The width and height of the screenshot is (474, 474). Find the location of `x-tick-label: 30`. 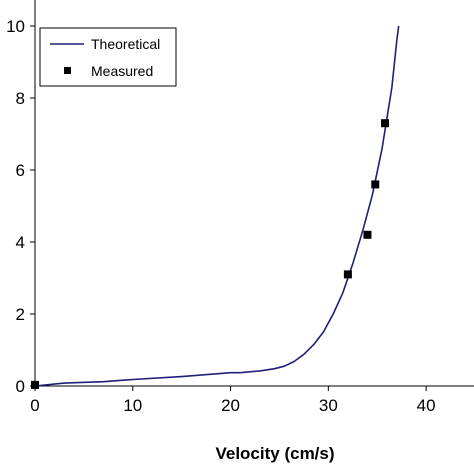

x-tick-label: 30 is located at coordinates (328, 405).